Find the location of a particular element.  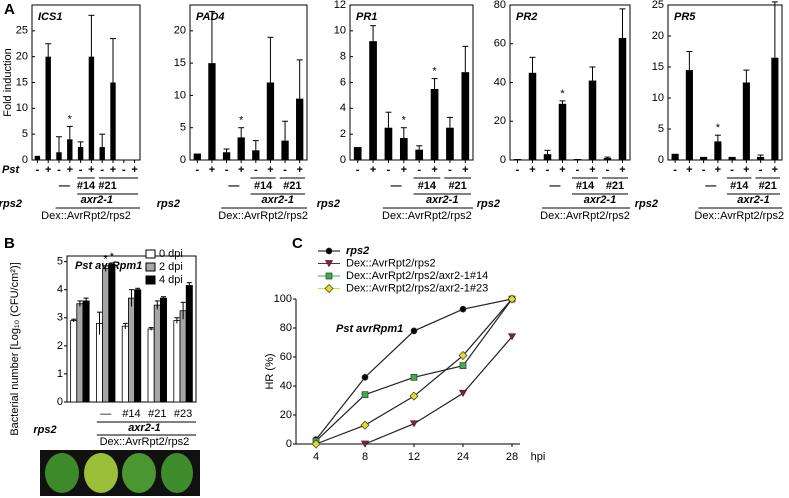

panel-label: C is located at coordinates (297, 243).